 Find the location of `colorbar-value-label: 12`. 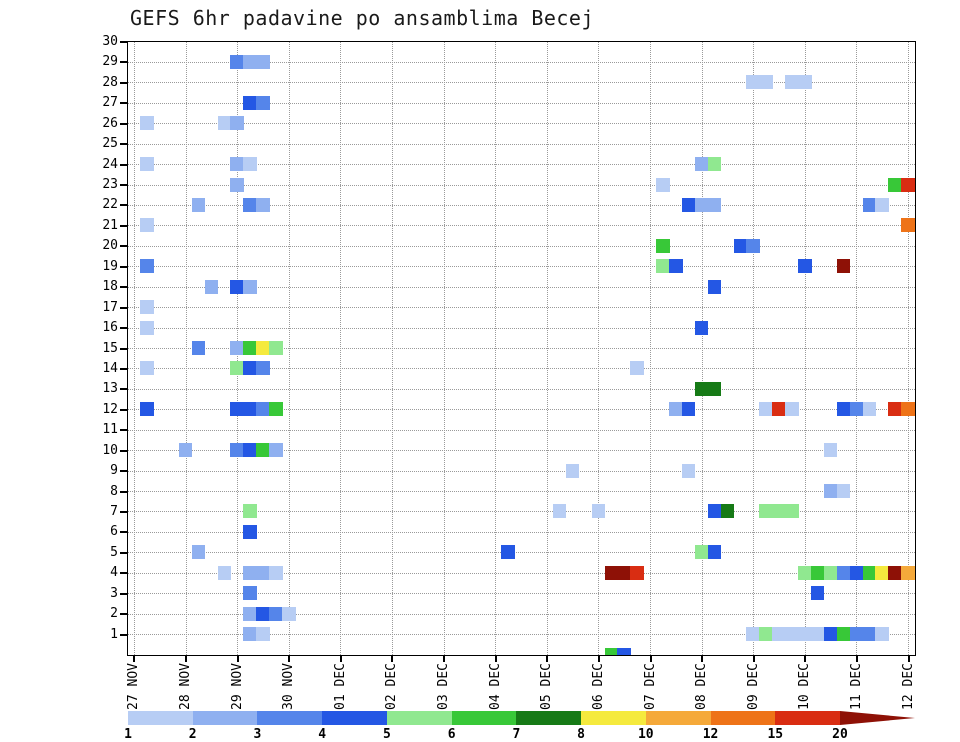

colorbar-value-label: 12 is located at coordinates (710, 734).